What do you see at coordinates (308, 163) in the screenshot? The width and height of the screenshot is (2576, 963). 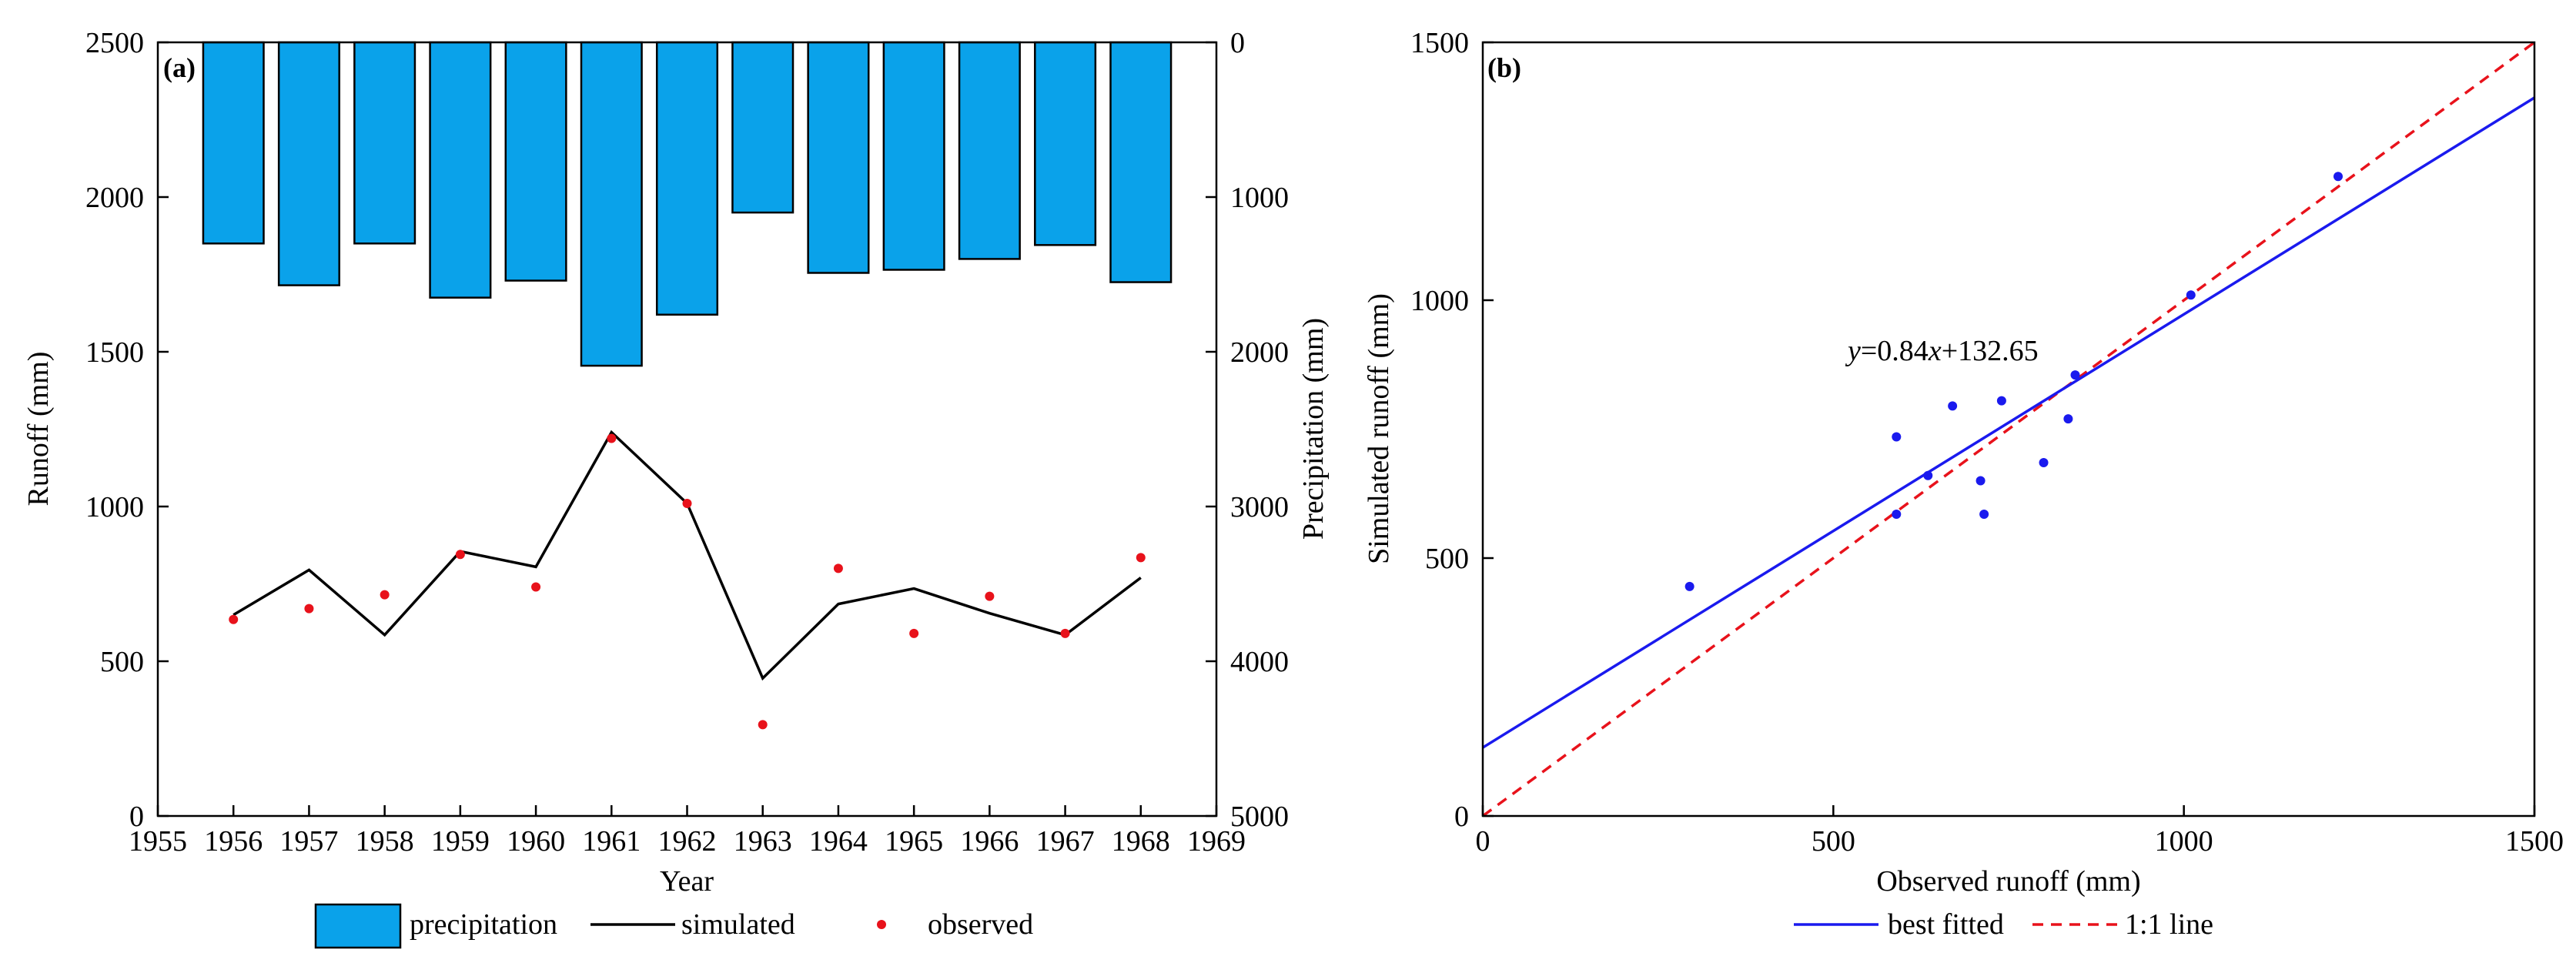 I see `precipitation-bar-1957` at bounding box center [308, 163].